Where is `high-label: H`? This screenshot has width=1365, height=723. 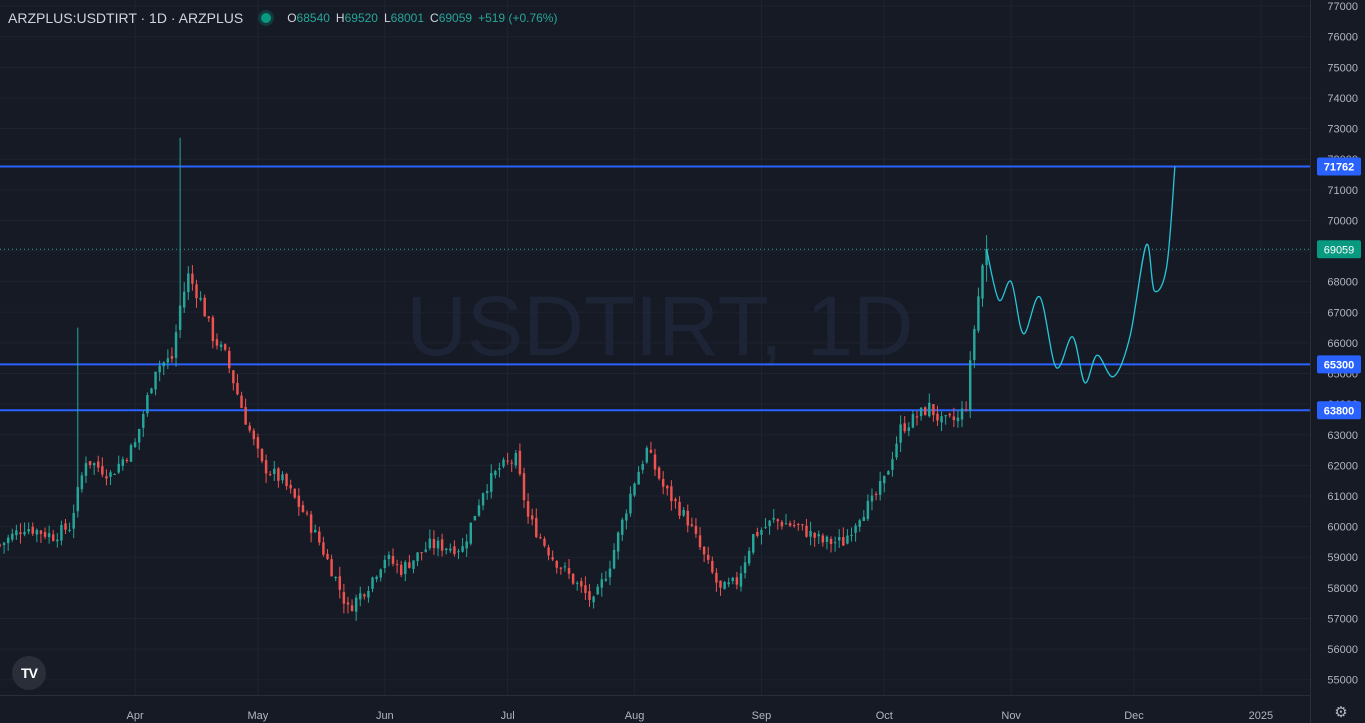 high-label: H is located at coordinates (340, 18).